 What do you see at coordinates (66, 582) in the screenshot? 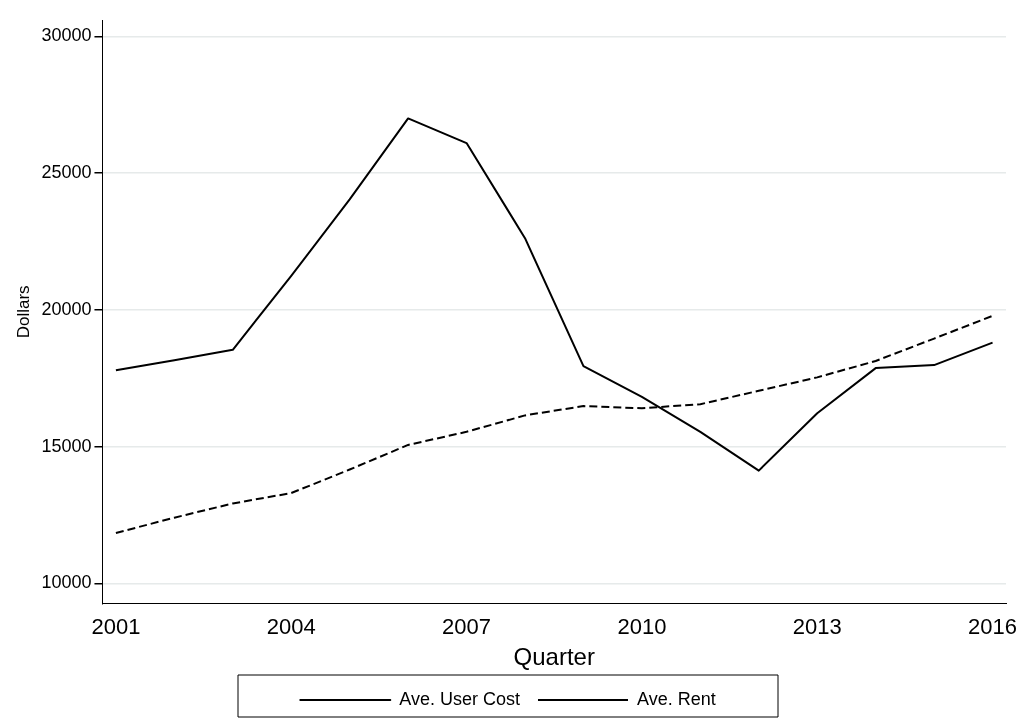
I see `y-tick-label: 10000` at bounding box center [66, 582].